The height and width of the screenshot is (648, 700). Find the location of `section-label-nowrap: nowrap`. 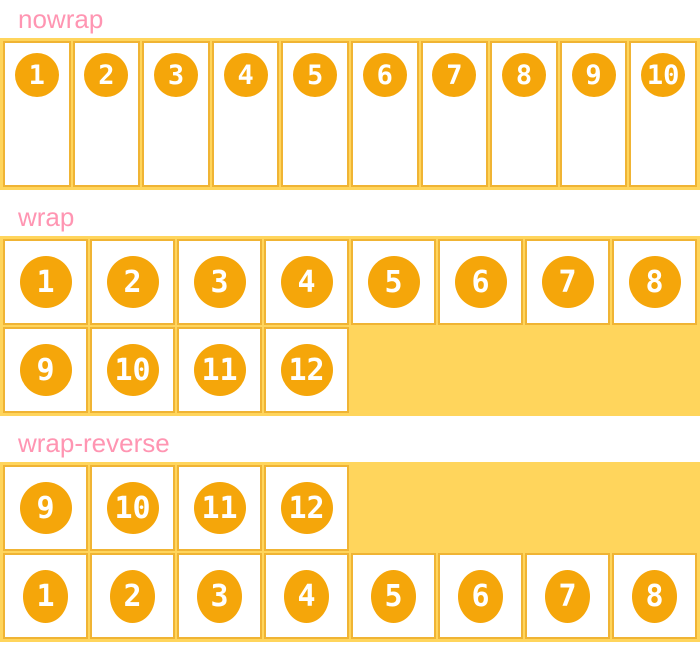

section-label-nowrap: nowrap is located at coordinates (61, 19).